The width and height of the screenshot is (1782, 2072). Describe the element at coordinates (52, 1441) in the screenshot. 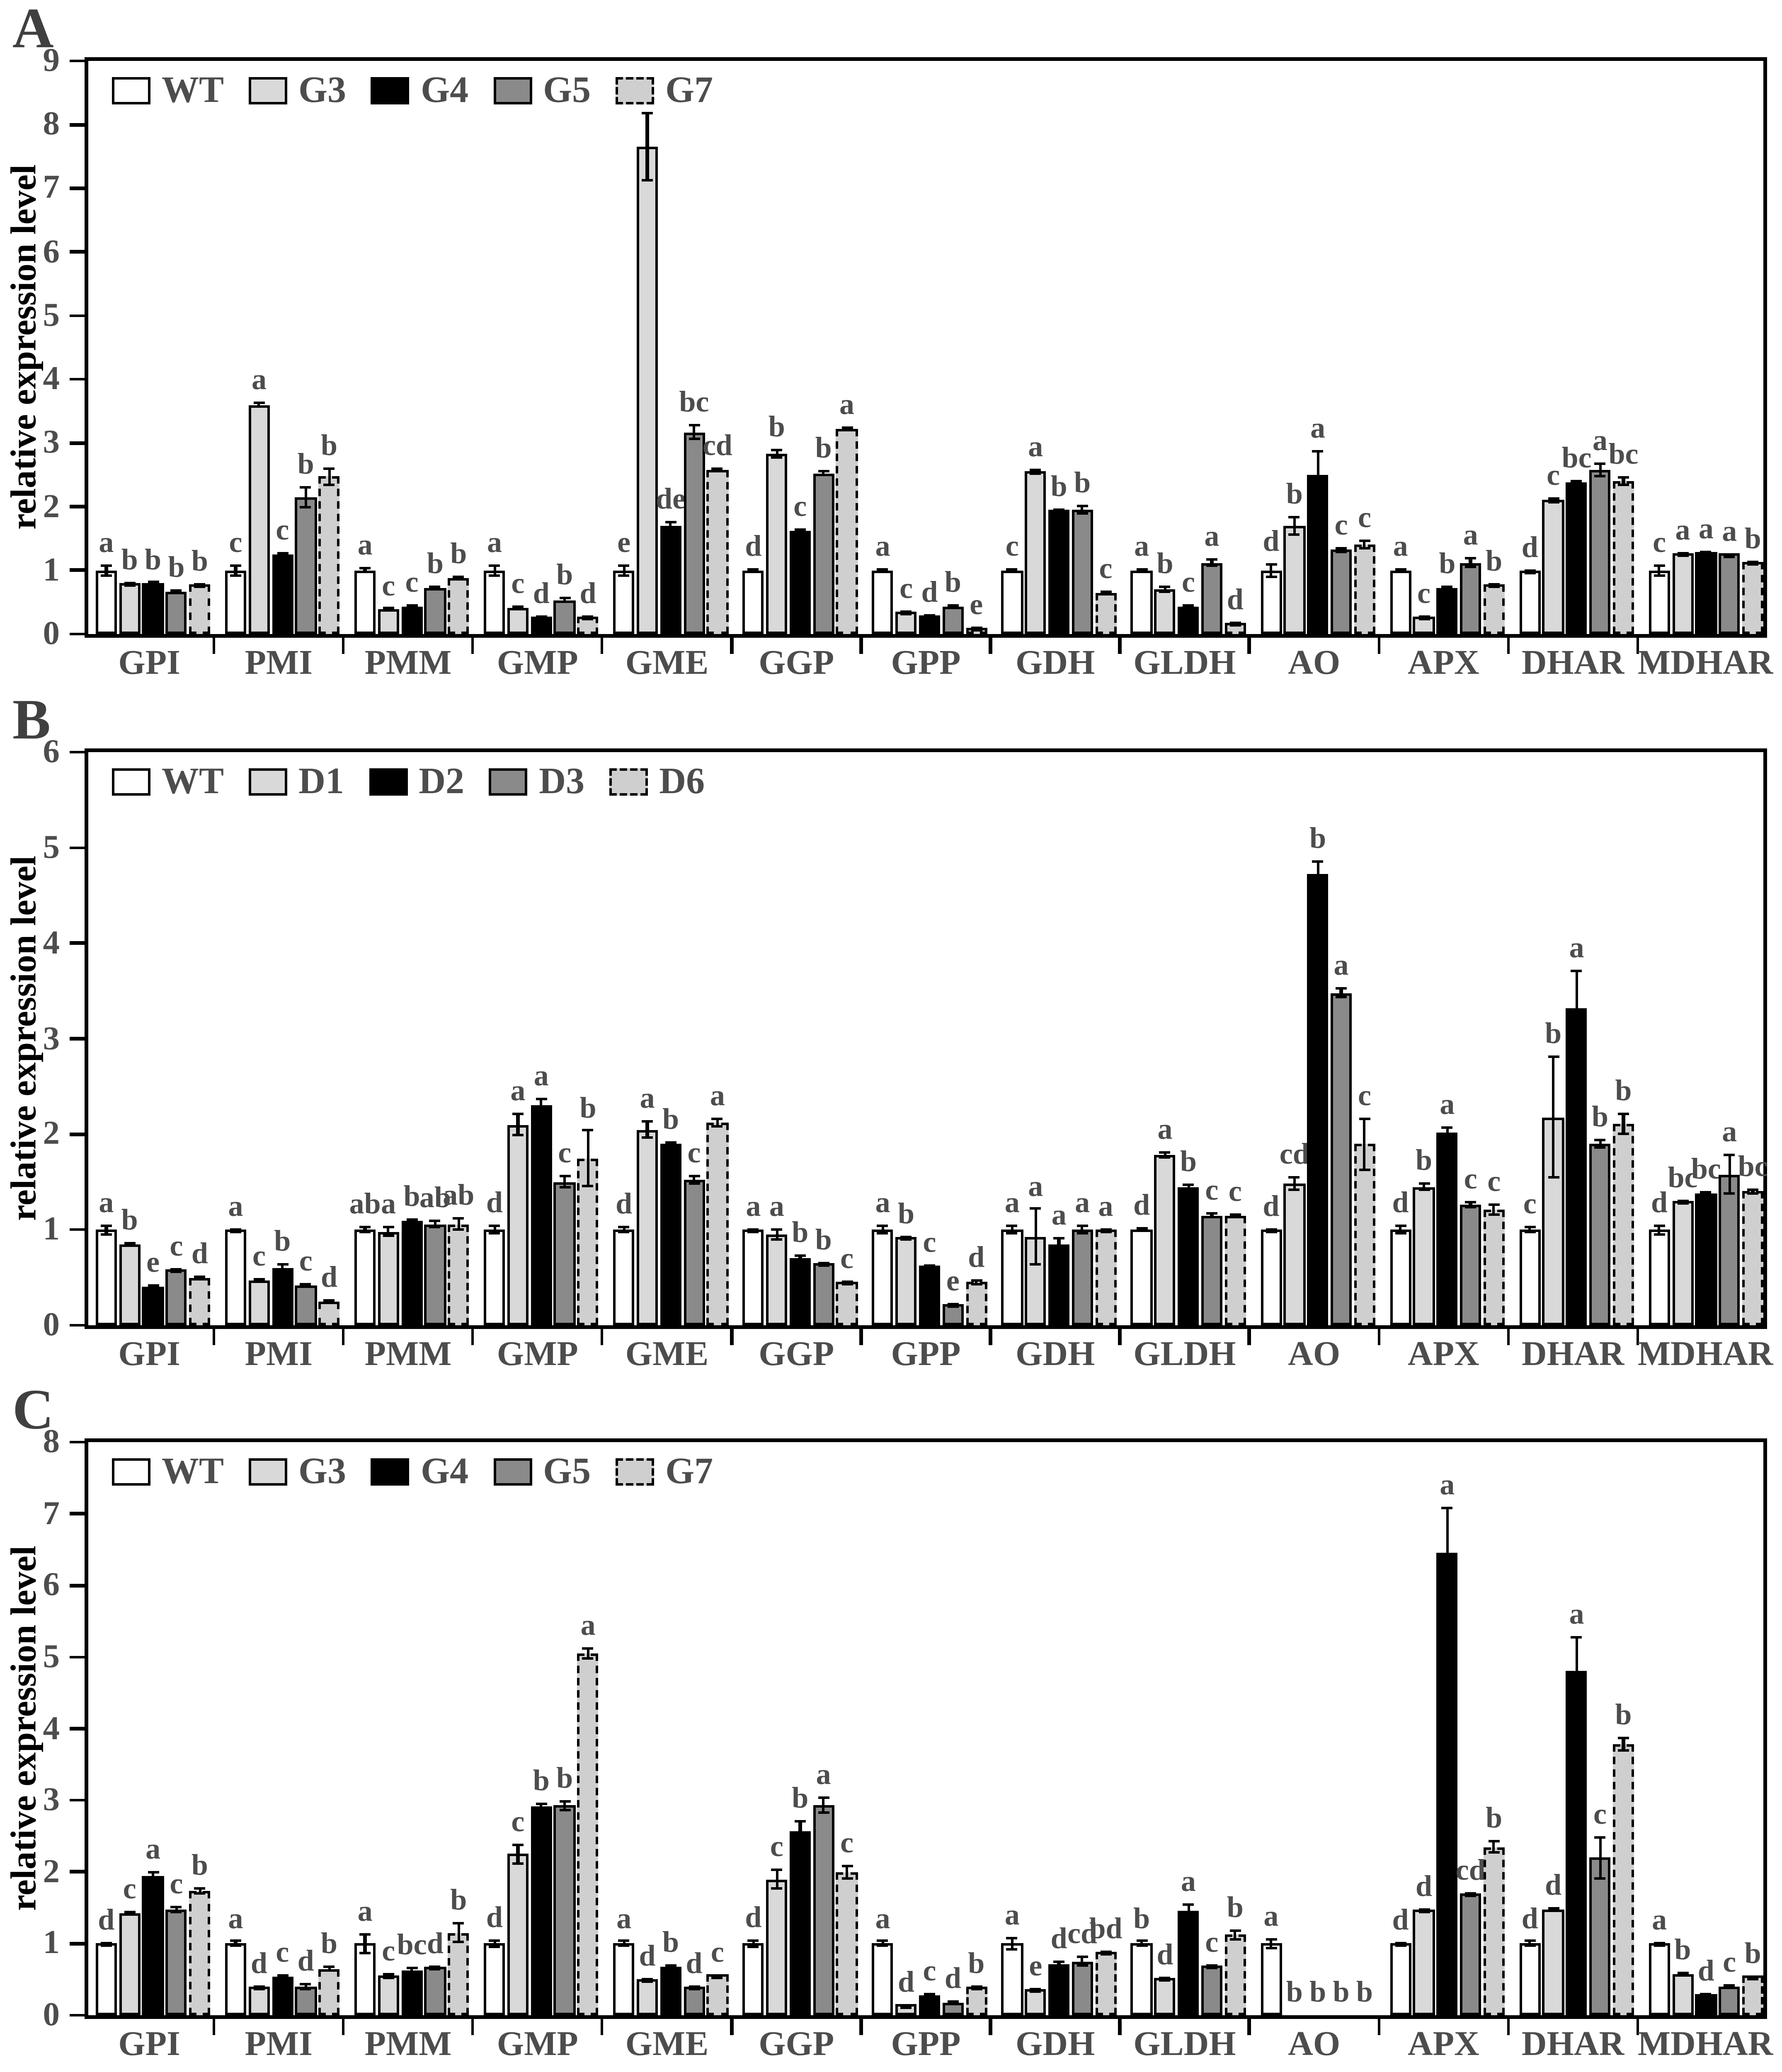

I see `y-tick-label: 8` at that location.